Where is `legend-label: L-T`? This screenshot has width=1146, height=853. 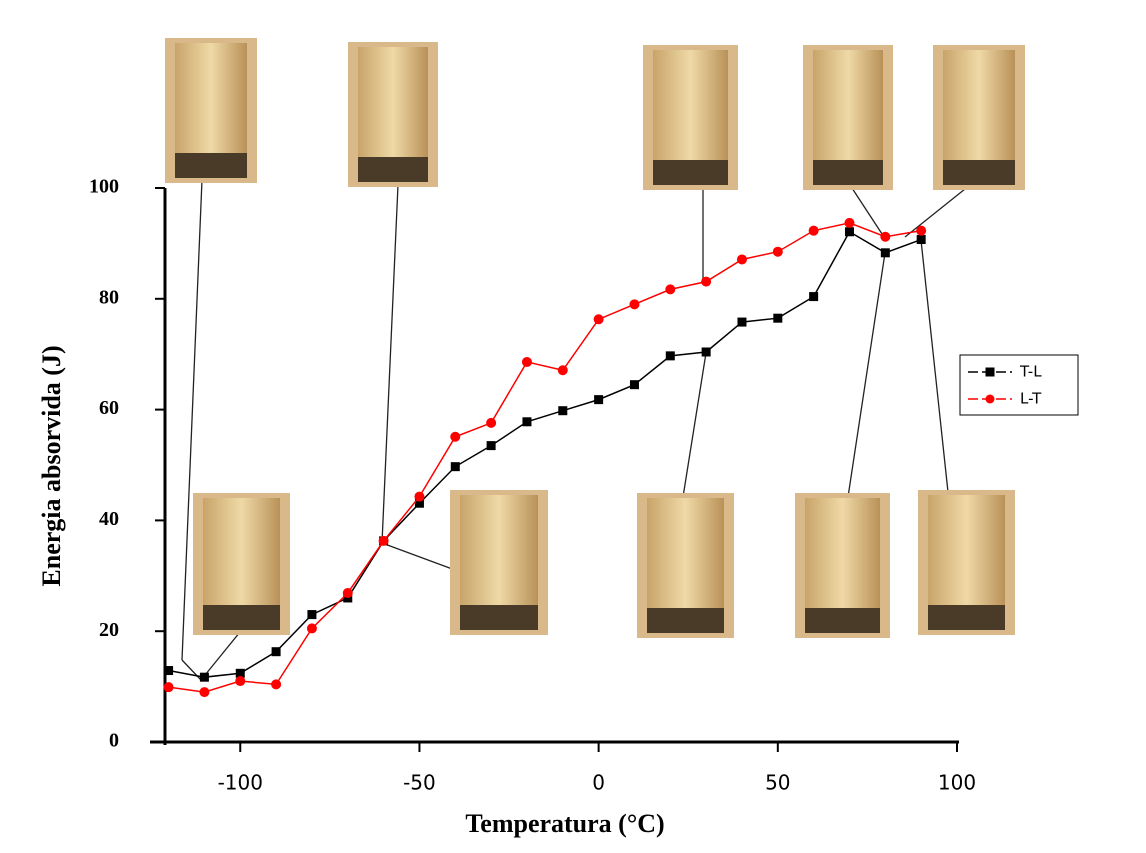 legend-label: L-T is located at coordinates (1031, 399).